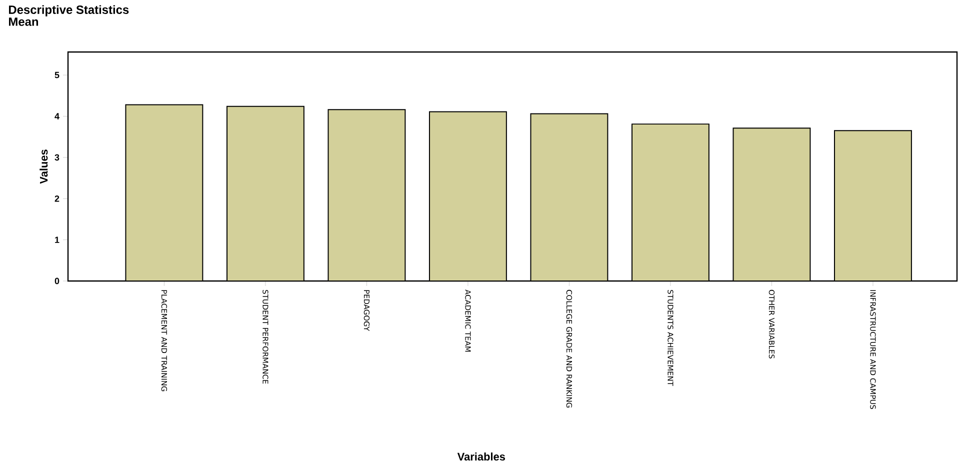 This screenshot has width=959, height=471. What do you see at coordinates (57, 239) in the screenshot?
I see `y-tick-label: 1` at bounding box center [57, 239].